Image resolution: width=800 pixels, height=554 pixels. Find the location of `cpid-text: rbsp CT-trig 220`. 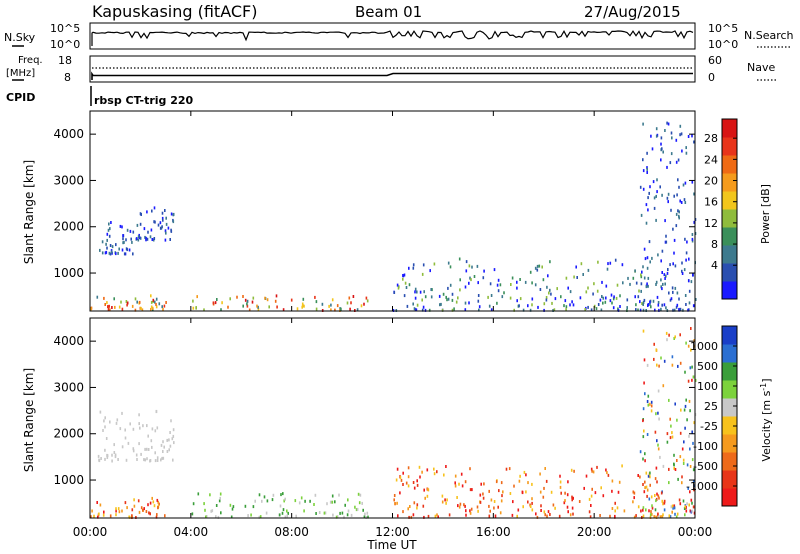

cpid-text: rbsp CT-trig 220 is located at coordinates (144, 100).